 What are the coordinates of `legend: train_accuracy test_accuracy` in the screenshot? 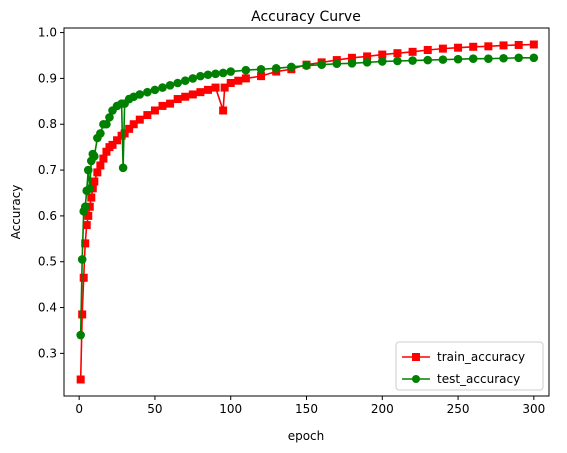 It's located at (469, 366).